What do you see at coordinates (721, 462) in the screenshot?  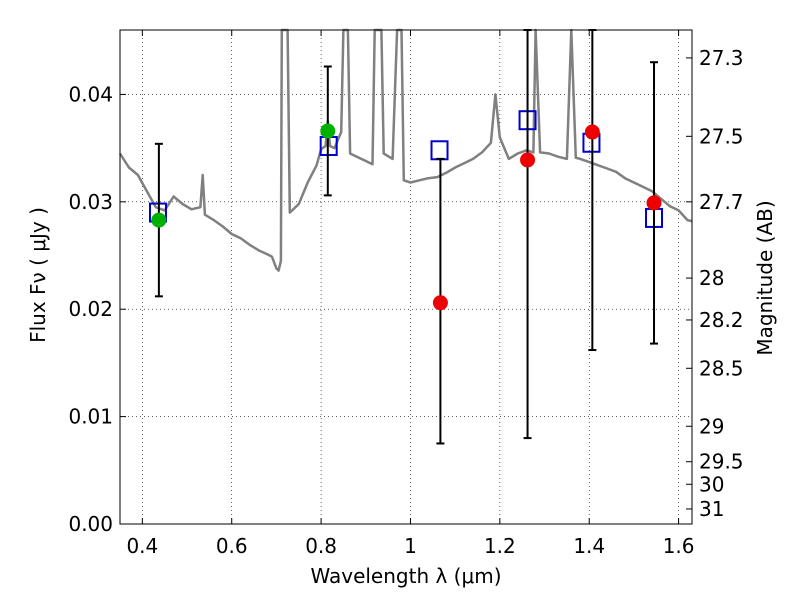 I see `right-tick-label: 29.5` at bounding box center [721, 462].